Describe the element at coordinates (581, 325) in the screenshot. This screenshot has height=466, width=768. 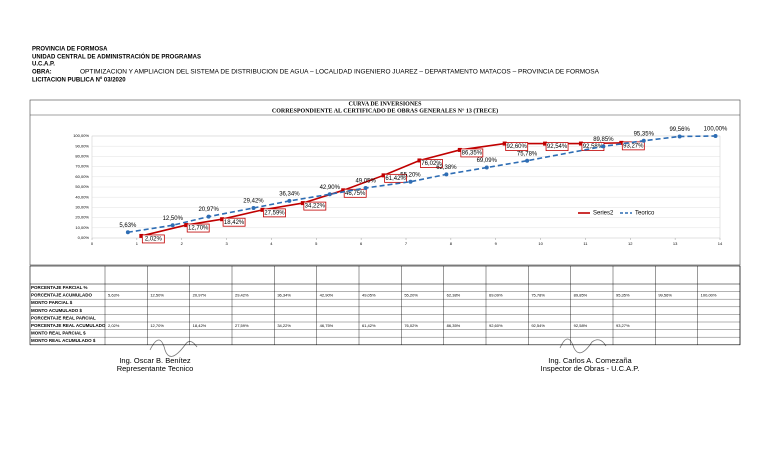
I see `table-cell: 92,58%` at that location.